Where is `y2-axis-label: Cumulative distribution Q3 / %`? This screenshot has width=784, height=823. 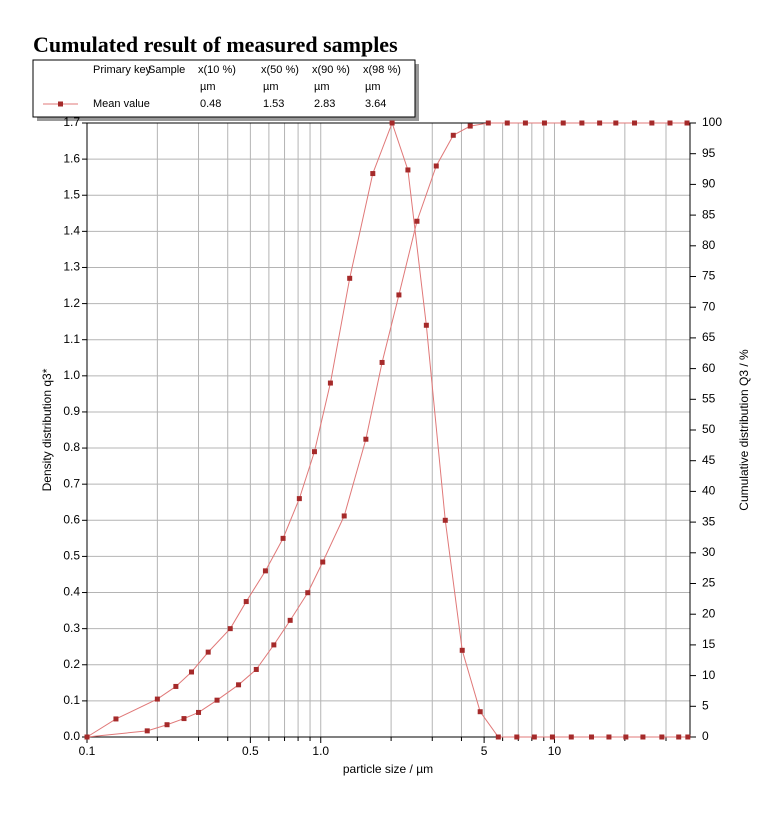
y2-axis-label: Cumulative distribution Q3 / % is located at coordinates (744, 430).